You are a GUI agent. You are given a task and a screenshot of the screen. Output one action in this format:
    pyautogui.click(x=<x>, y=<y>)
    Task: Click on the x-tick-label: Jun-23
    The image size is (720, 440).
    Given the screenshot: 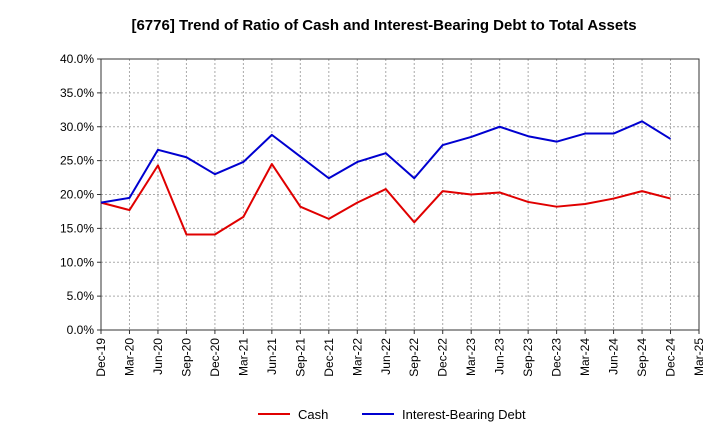 What is the action you would take?
    pyautogui.click(x=500, y=356)
    